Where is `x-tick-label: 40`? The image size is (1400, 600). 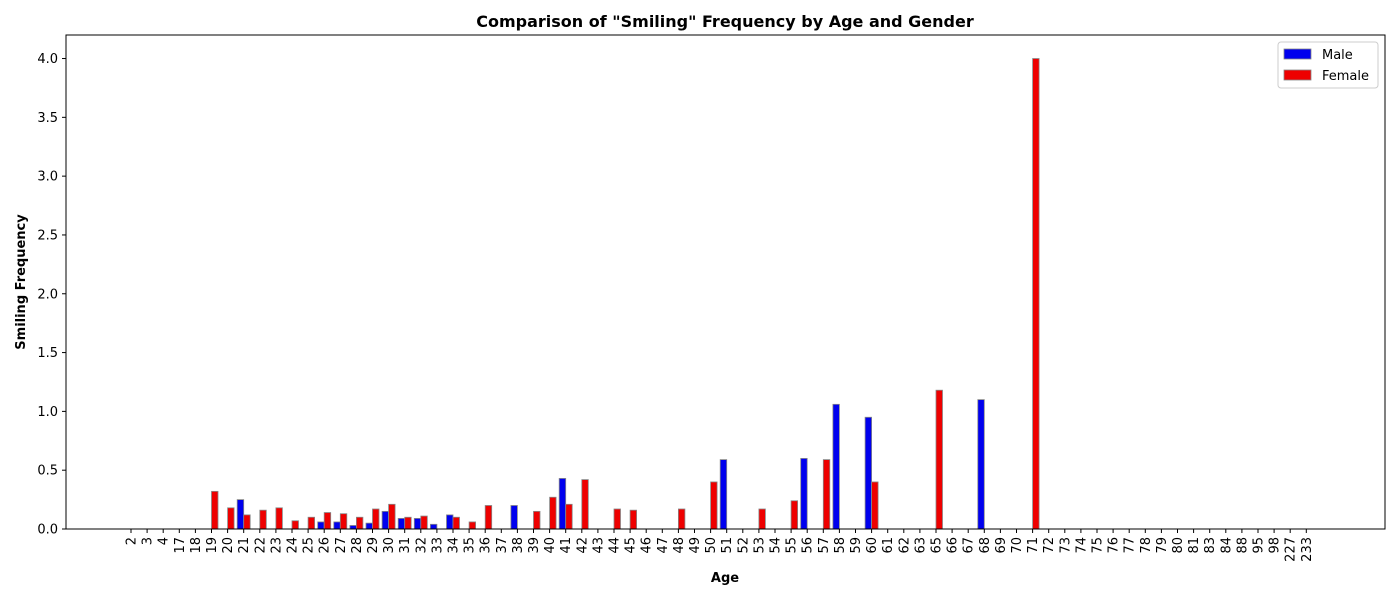
x-tick-label: 40 is located at coordinates (550, 545).